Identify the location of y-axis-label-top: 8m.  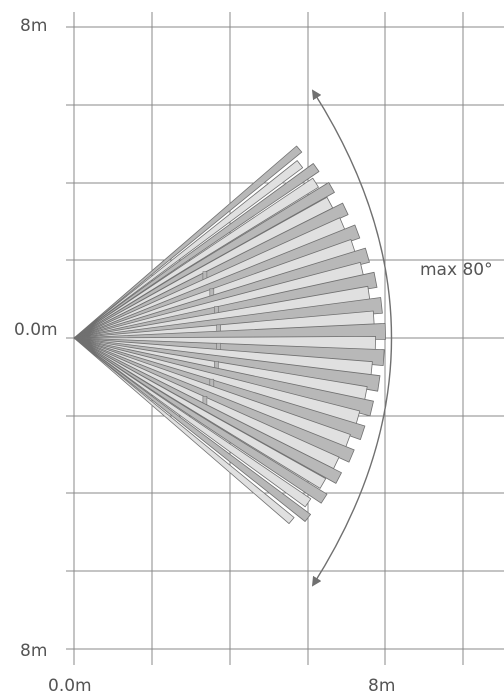
(34, 26).